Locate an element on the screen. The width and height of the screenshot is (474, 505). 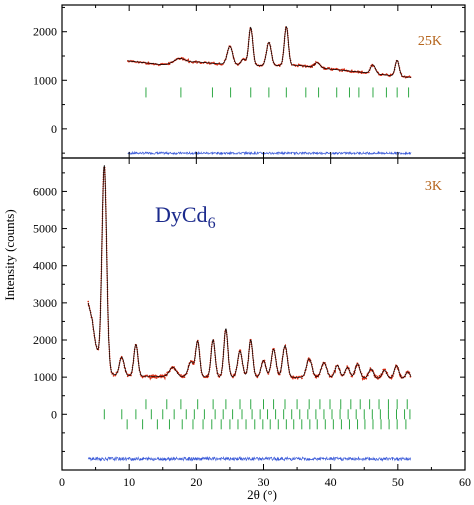
x-tick-label: 20 is located at coordinates (196, 482).